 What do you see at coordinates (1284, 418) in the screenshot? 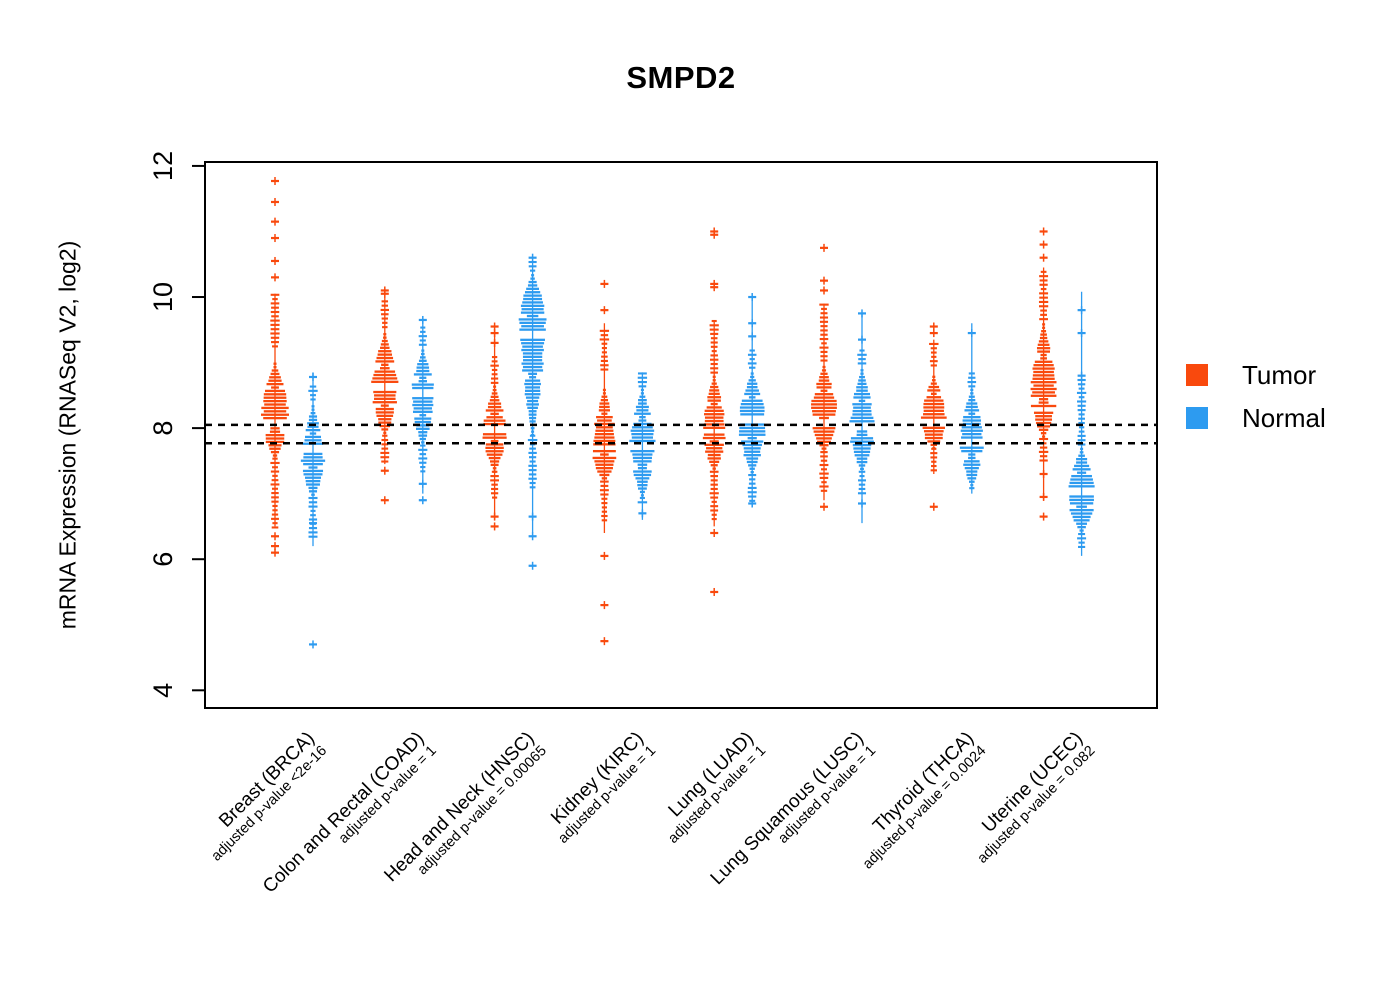
I see `legend-label: Normal` at bounding box center [1284, 418].